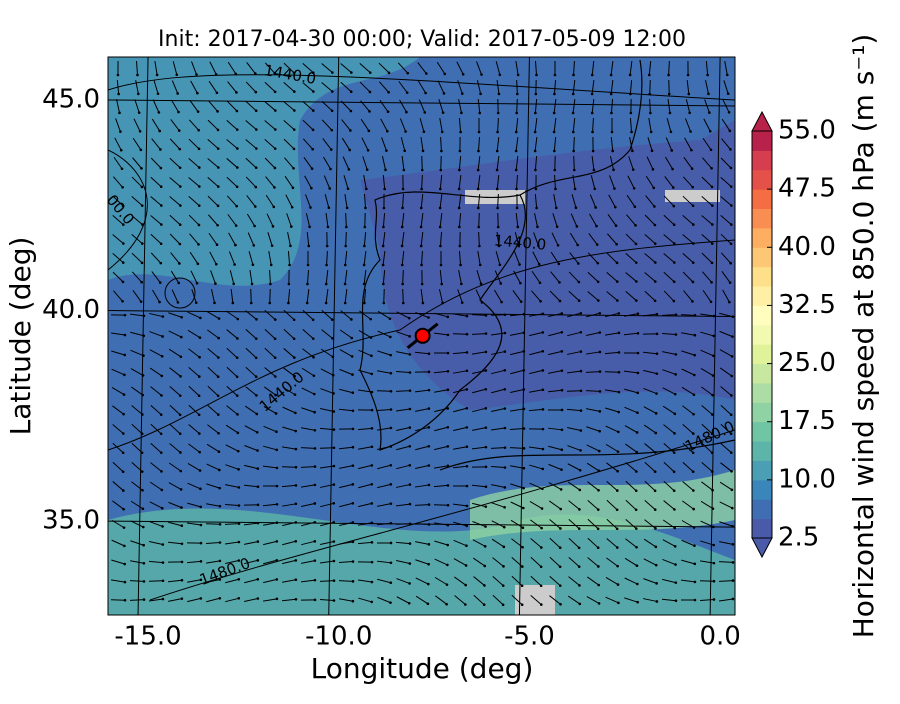 The image size is (900, 704). What do you see at coordinates (762, 296) in the screenshot?
I see `colorbar-band` at bounding box center [762, 296].